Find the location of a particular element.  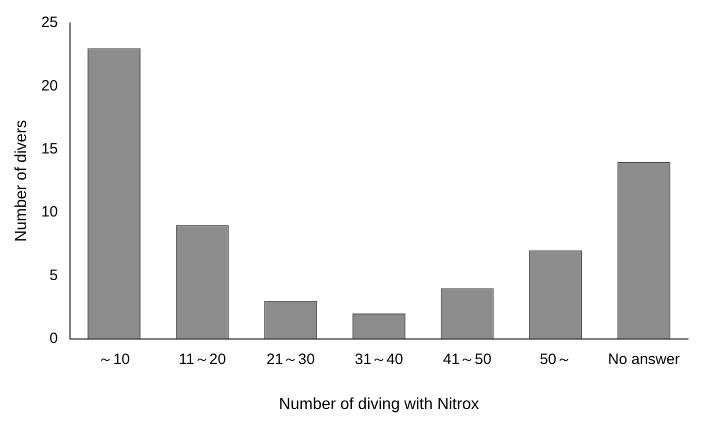

y-tick-label: 10 is located at coordinates (49, 212).